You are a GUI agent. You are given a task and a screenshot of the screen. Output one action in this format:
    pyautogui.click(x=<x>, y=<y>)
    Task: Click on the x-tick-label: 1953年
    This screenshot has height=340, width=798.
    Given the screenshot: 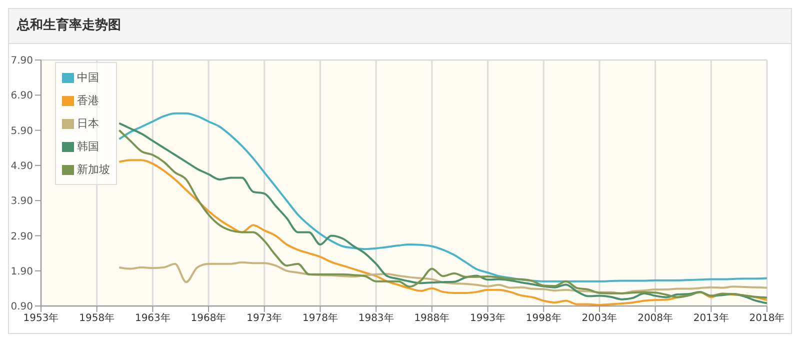 What is the action you would take?
    pyautogui.click(x=41, y=318)
    